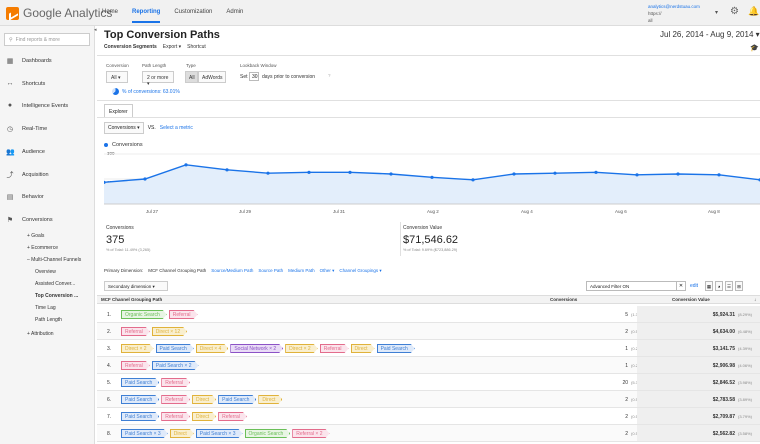  I want to click on nav-home: Home, so click(110, 12).